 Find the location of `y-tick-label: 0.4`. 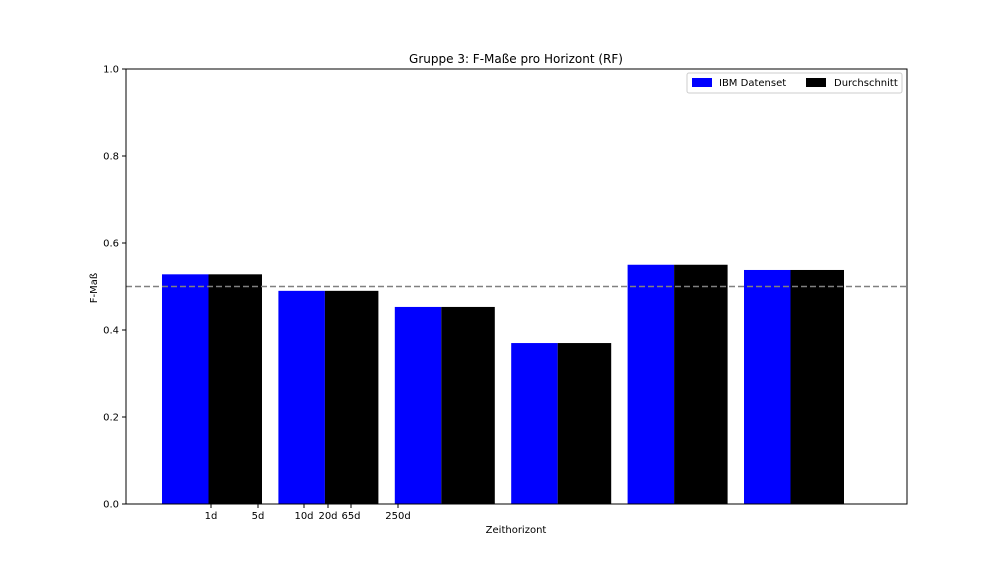

y-tick-label: 0.4 is located at coordinates (111, 331).